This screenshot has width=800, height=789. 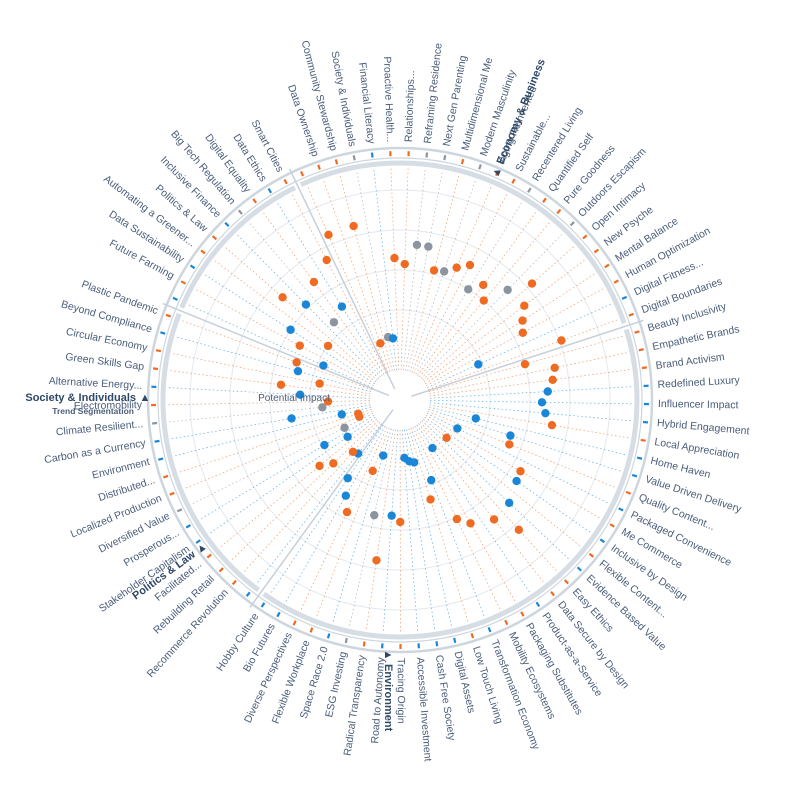 I want to click on trend-label: Hybrid Engagement, so click(x=703, y=427).